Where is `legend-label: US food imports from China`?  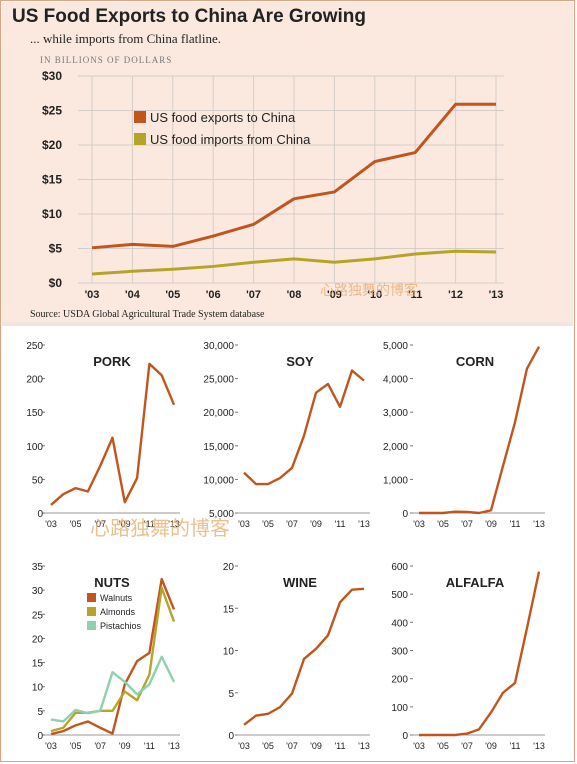 legend-label: US food imports from China is located at coordinates (230, 139).